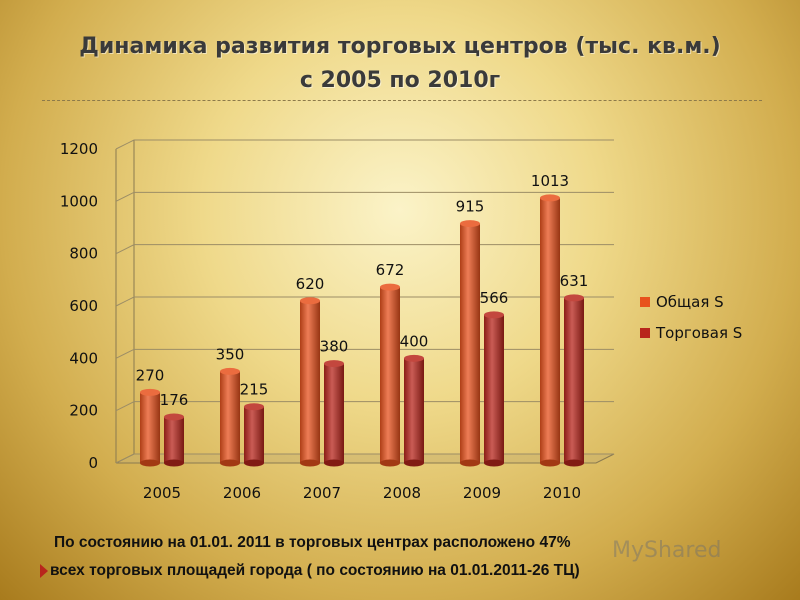 The width and height of the screenshot is (800, 600). What do you see at coordinates (698, 333) in the screenshot?
I see `legend-label: Торговая S` at bounding box center [698, 333].